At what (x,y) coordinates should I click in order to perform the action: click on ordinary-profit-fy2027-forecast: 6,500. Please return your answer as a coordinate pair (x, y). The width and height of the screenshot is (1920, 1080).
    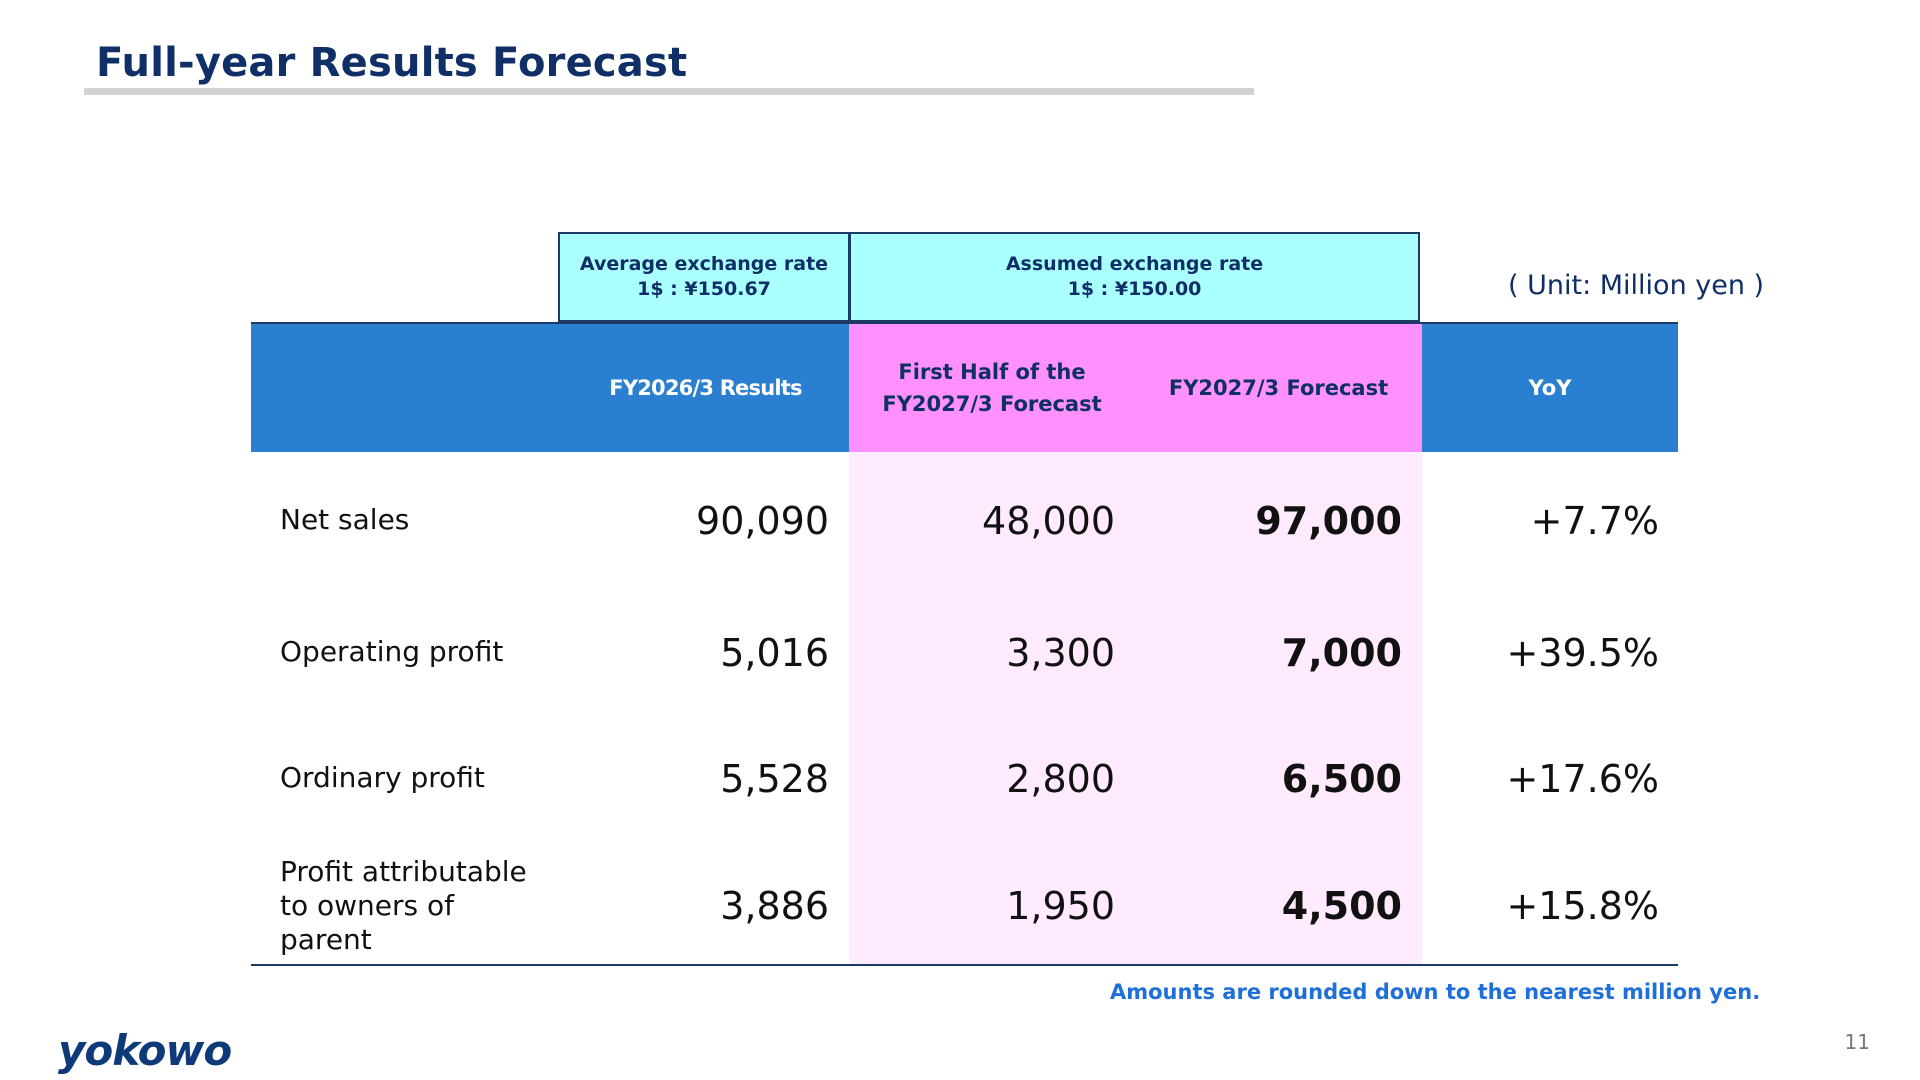
    Looking at the image, I should click on (1341, 779).